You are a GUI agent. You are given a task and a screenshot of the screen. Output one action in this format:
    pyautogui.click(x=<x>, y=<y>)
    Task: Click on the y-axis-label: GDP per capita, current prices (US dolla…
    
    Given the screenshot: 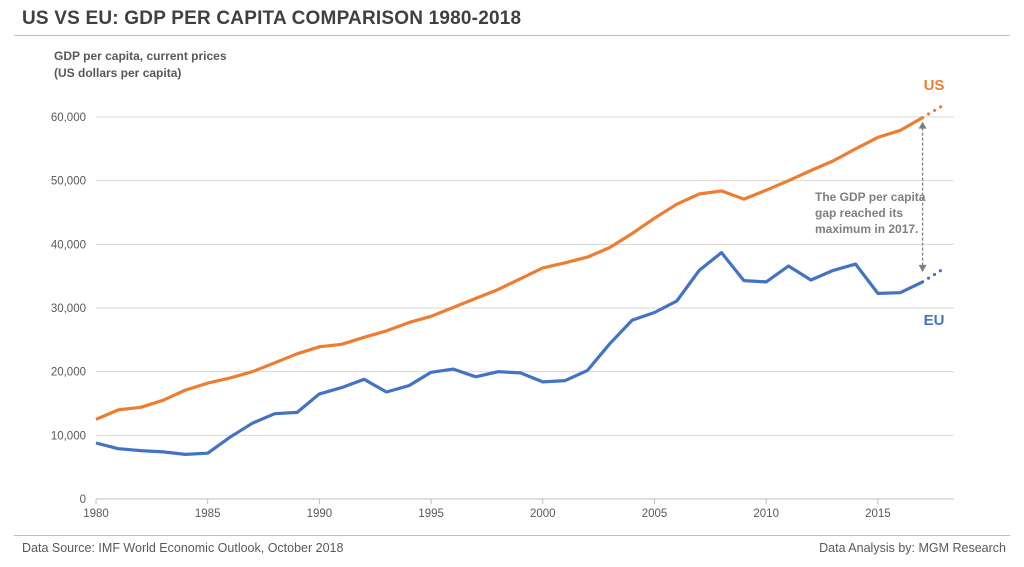 What is the action you would take?
    pyautogui.click(x=140, y=65)
    